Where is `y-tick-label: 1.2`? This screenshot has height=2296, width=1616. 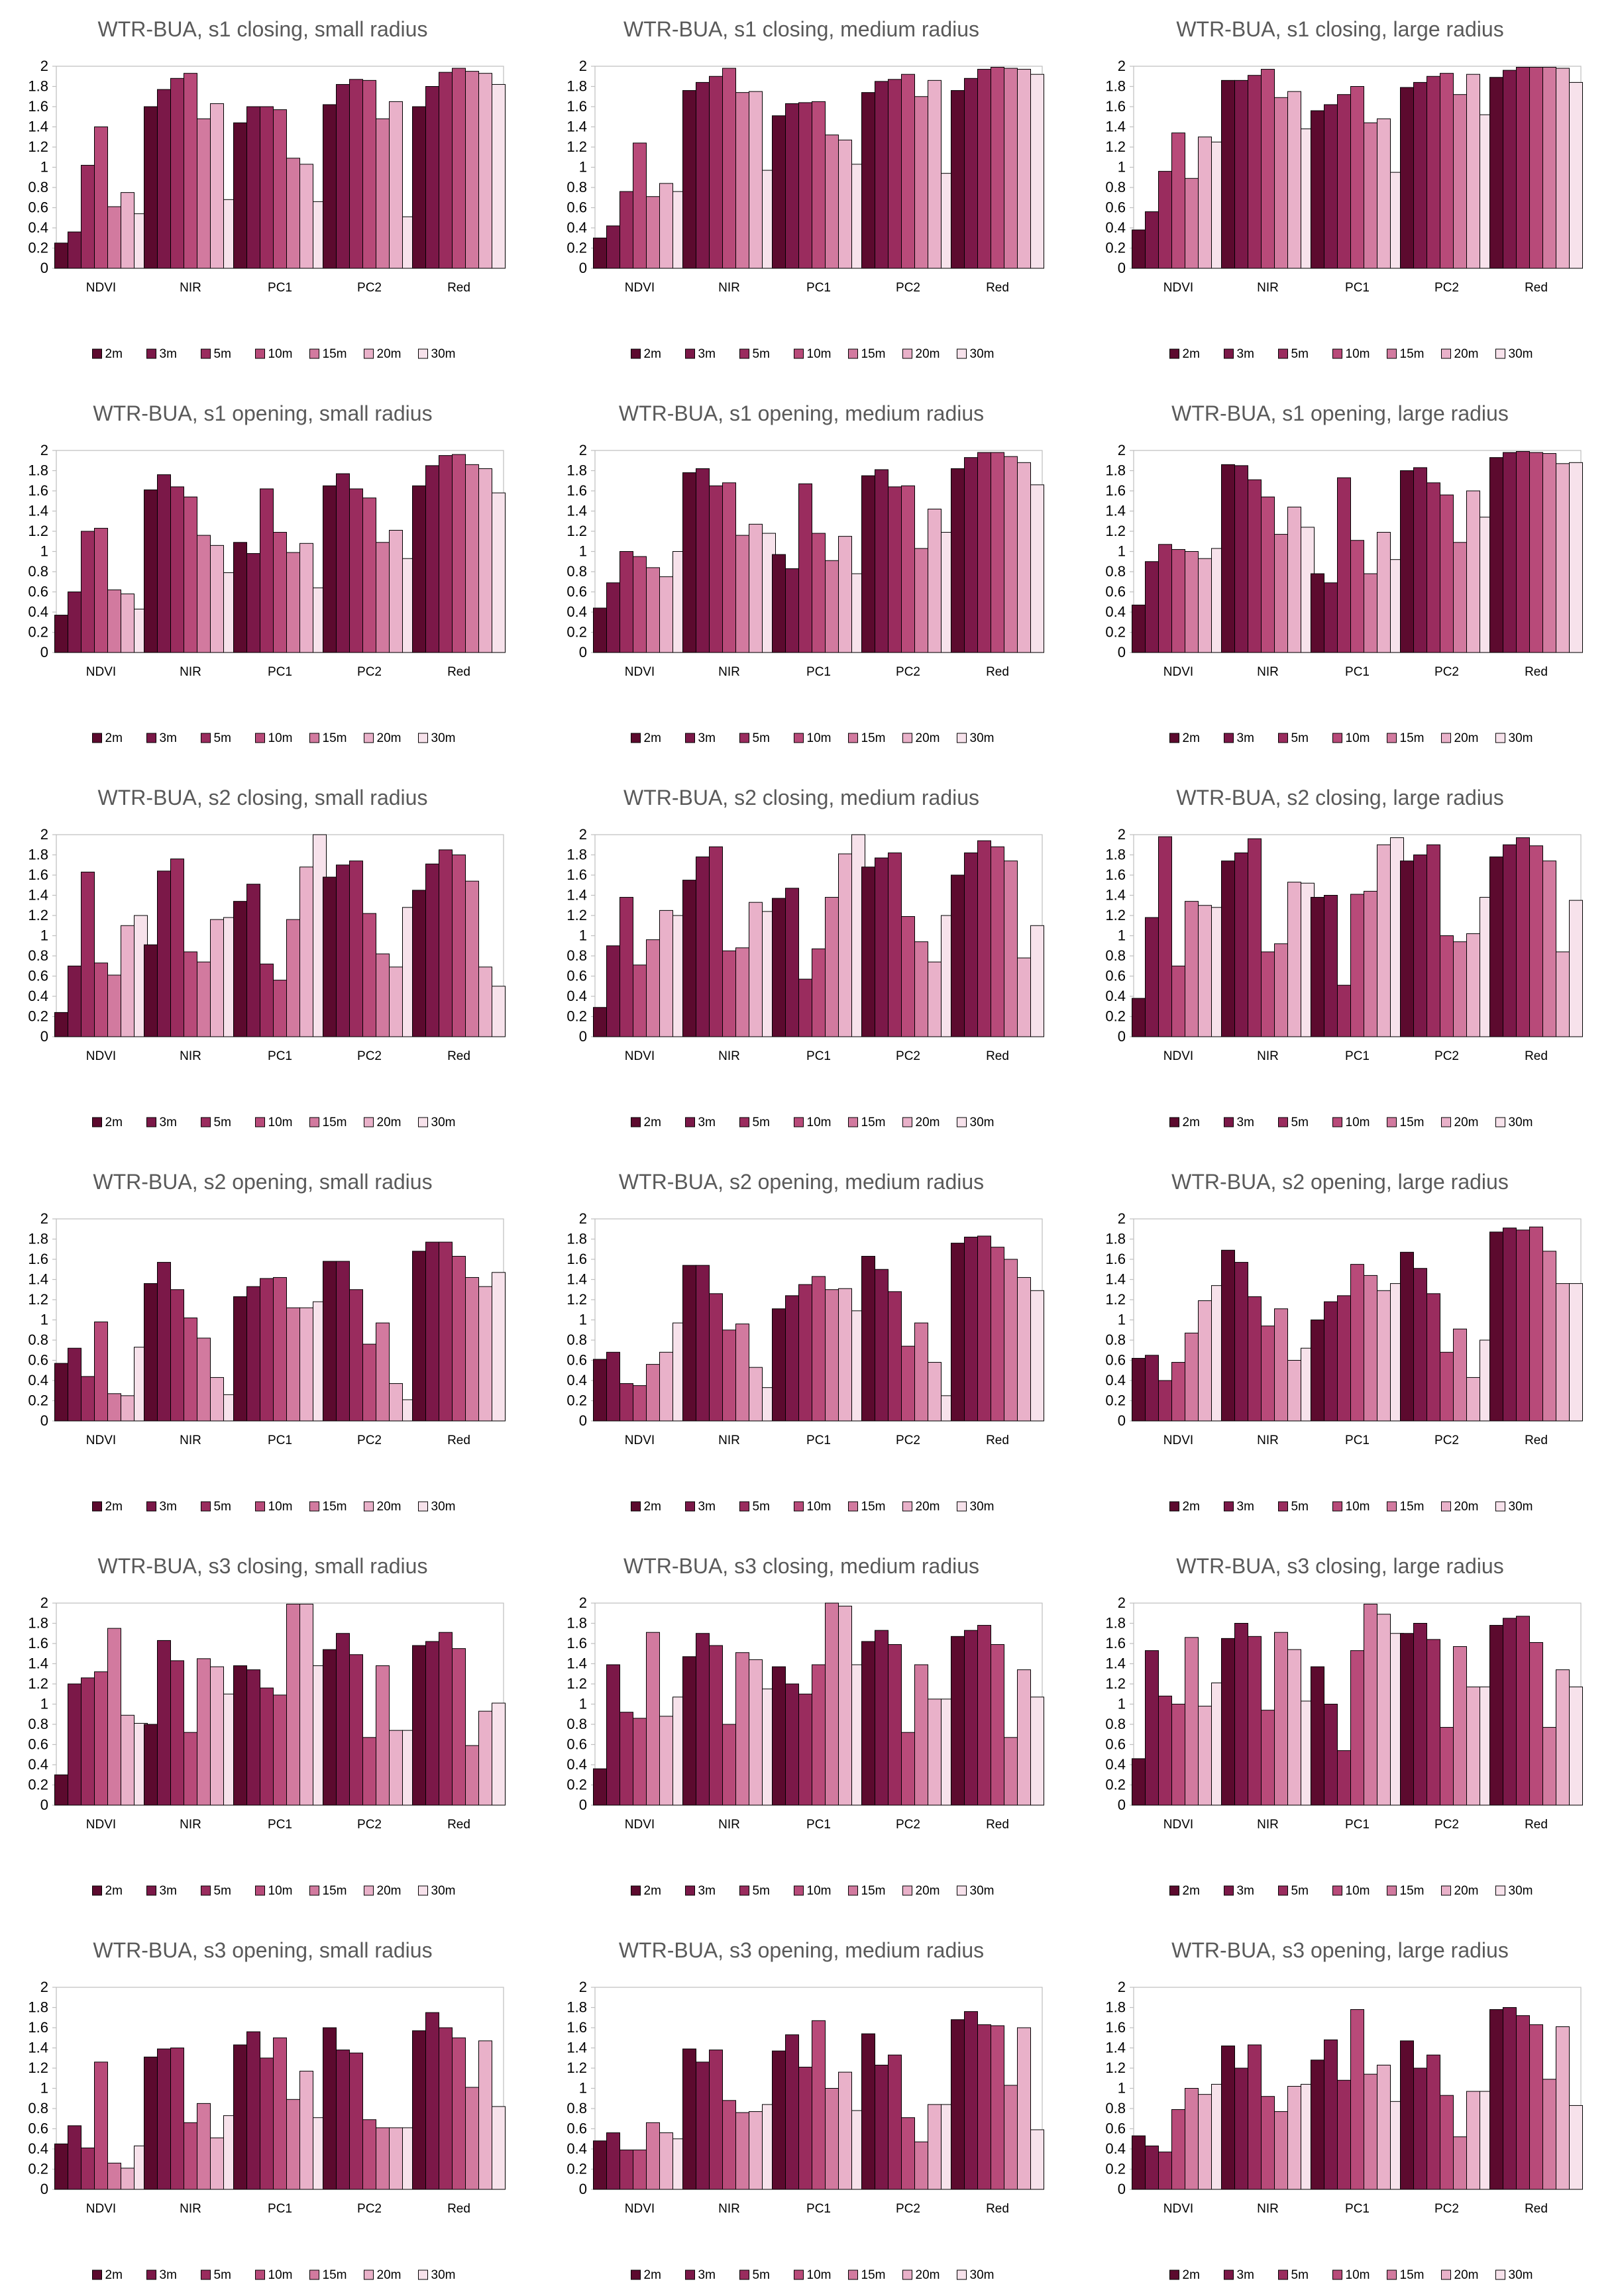
y-tick-label: 1.2 is located at coordinates (38, 531).